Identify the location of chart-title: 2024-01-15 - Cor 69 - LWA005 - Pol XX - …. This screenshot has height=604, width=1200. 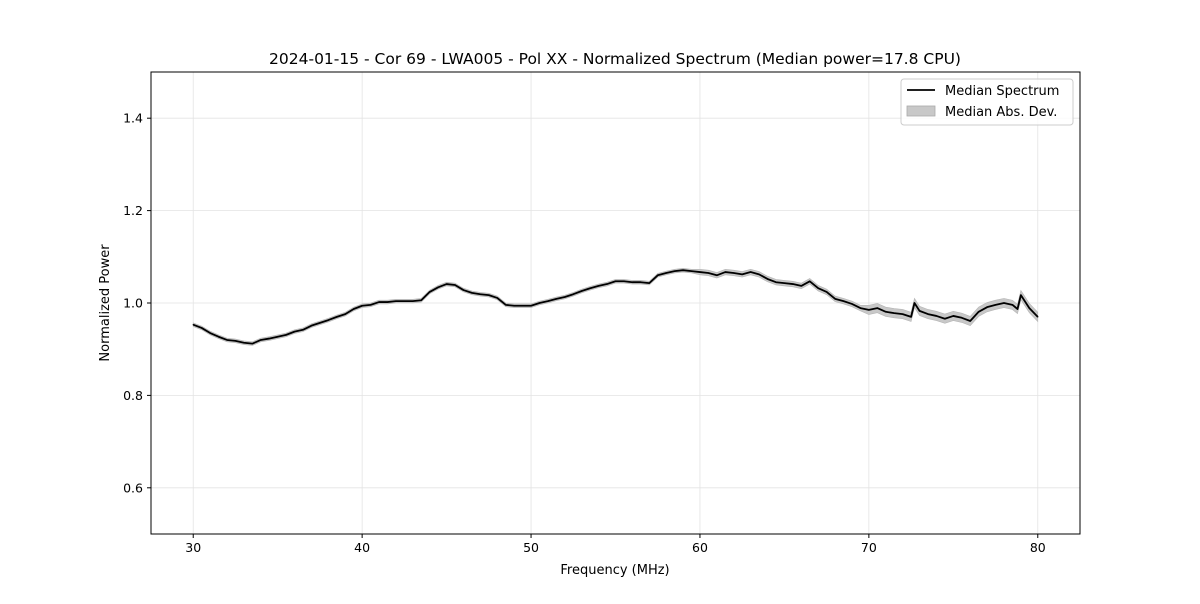
(615, 59).